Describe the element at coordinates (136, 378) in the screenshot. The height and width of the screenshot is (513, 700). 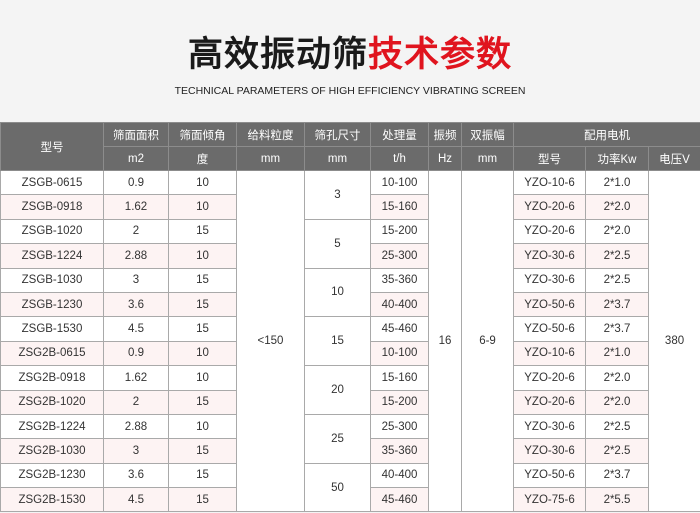
I see `area-cell: 1.62` at that location.